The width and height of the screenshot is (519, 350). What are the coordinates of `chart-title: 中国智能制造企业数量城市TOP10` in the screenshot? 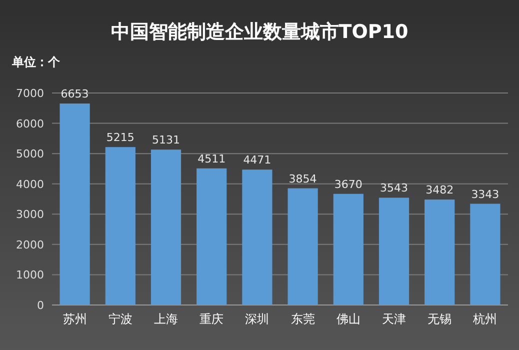 It's located at (259, 32).